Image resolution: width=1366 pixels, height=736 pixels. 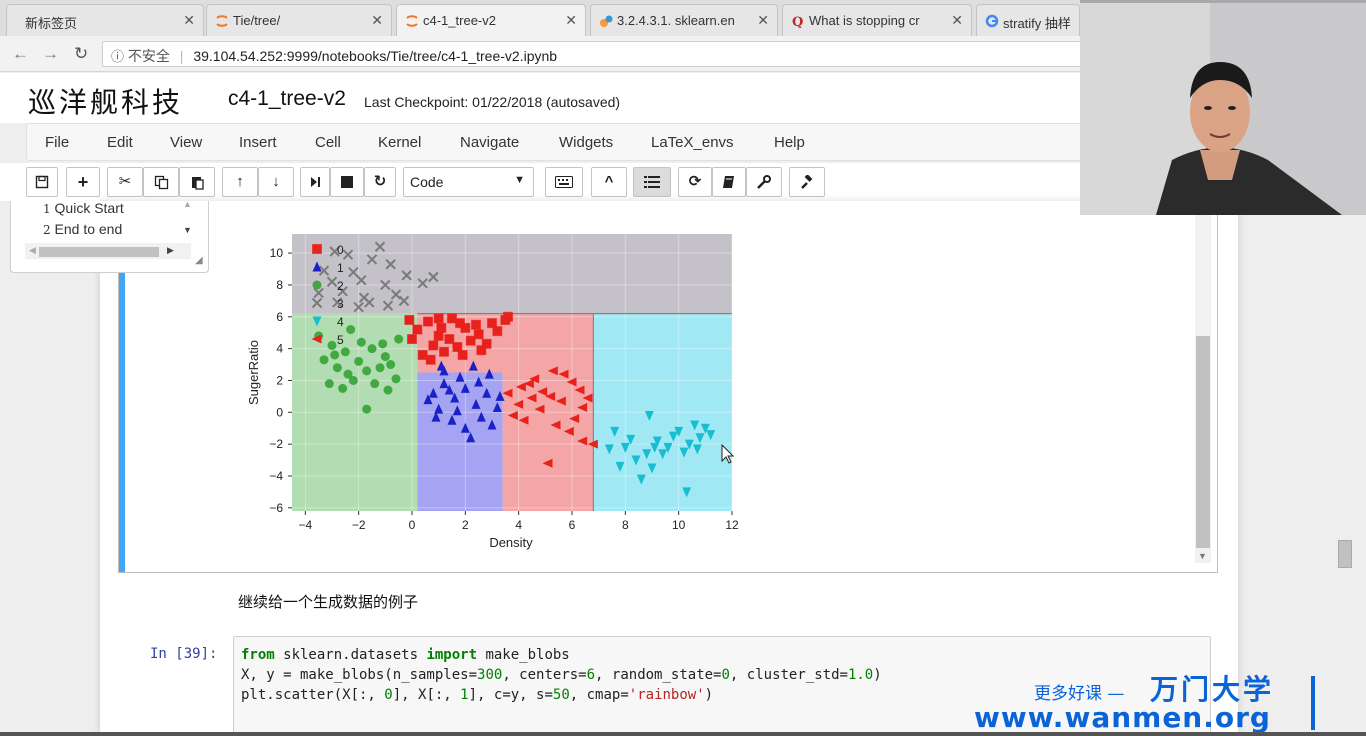 What do you see at coordinates (197, 182) in the screenshot?
I see `paste-button` at bounding box center [197, 182].